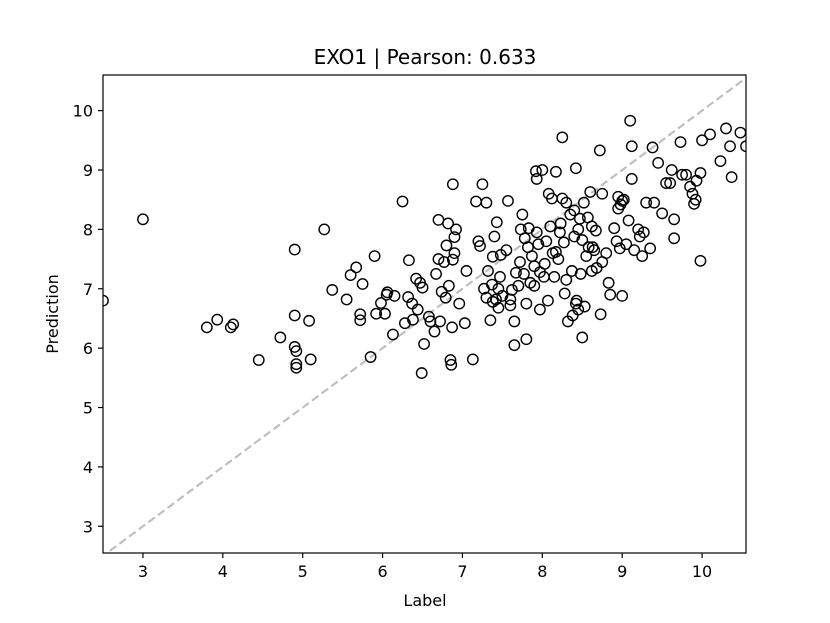 This screenshot has height=623, width=830. I want to click on x-tick-label: 4, so click(223, 571).